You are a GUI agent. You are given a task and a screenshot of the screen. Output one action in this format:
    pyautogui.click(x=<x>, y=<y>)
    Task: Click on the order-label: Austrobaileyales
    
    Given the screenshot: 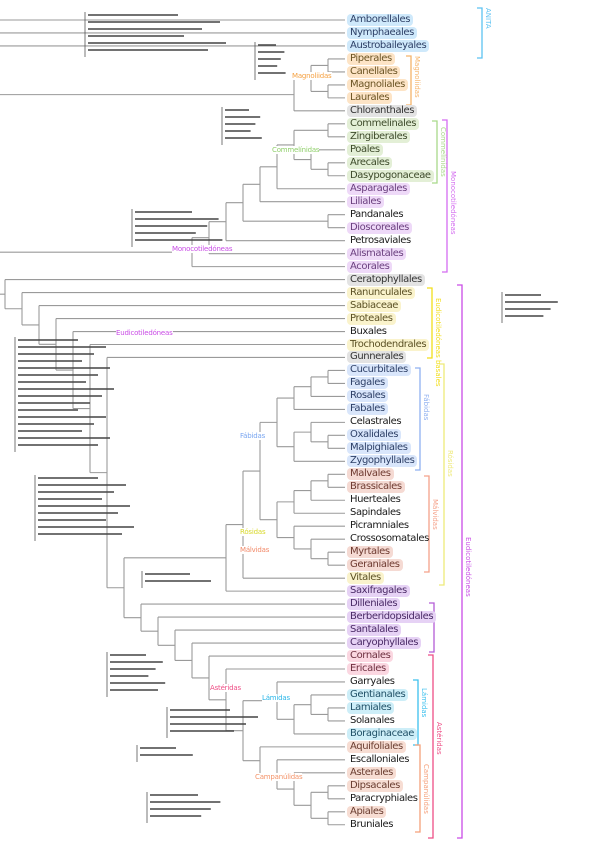 What is the action you would take?
    pyautogui.click(x=388, y=45)
    